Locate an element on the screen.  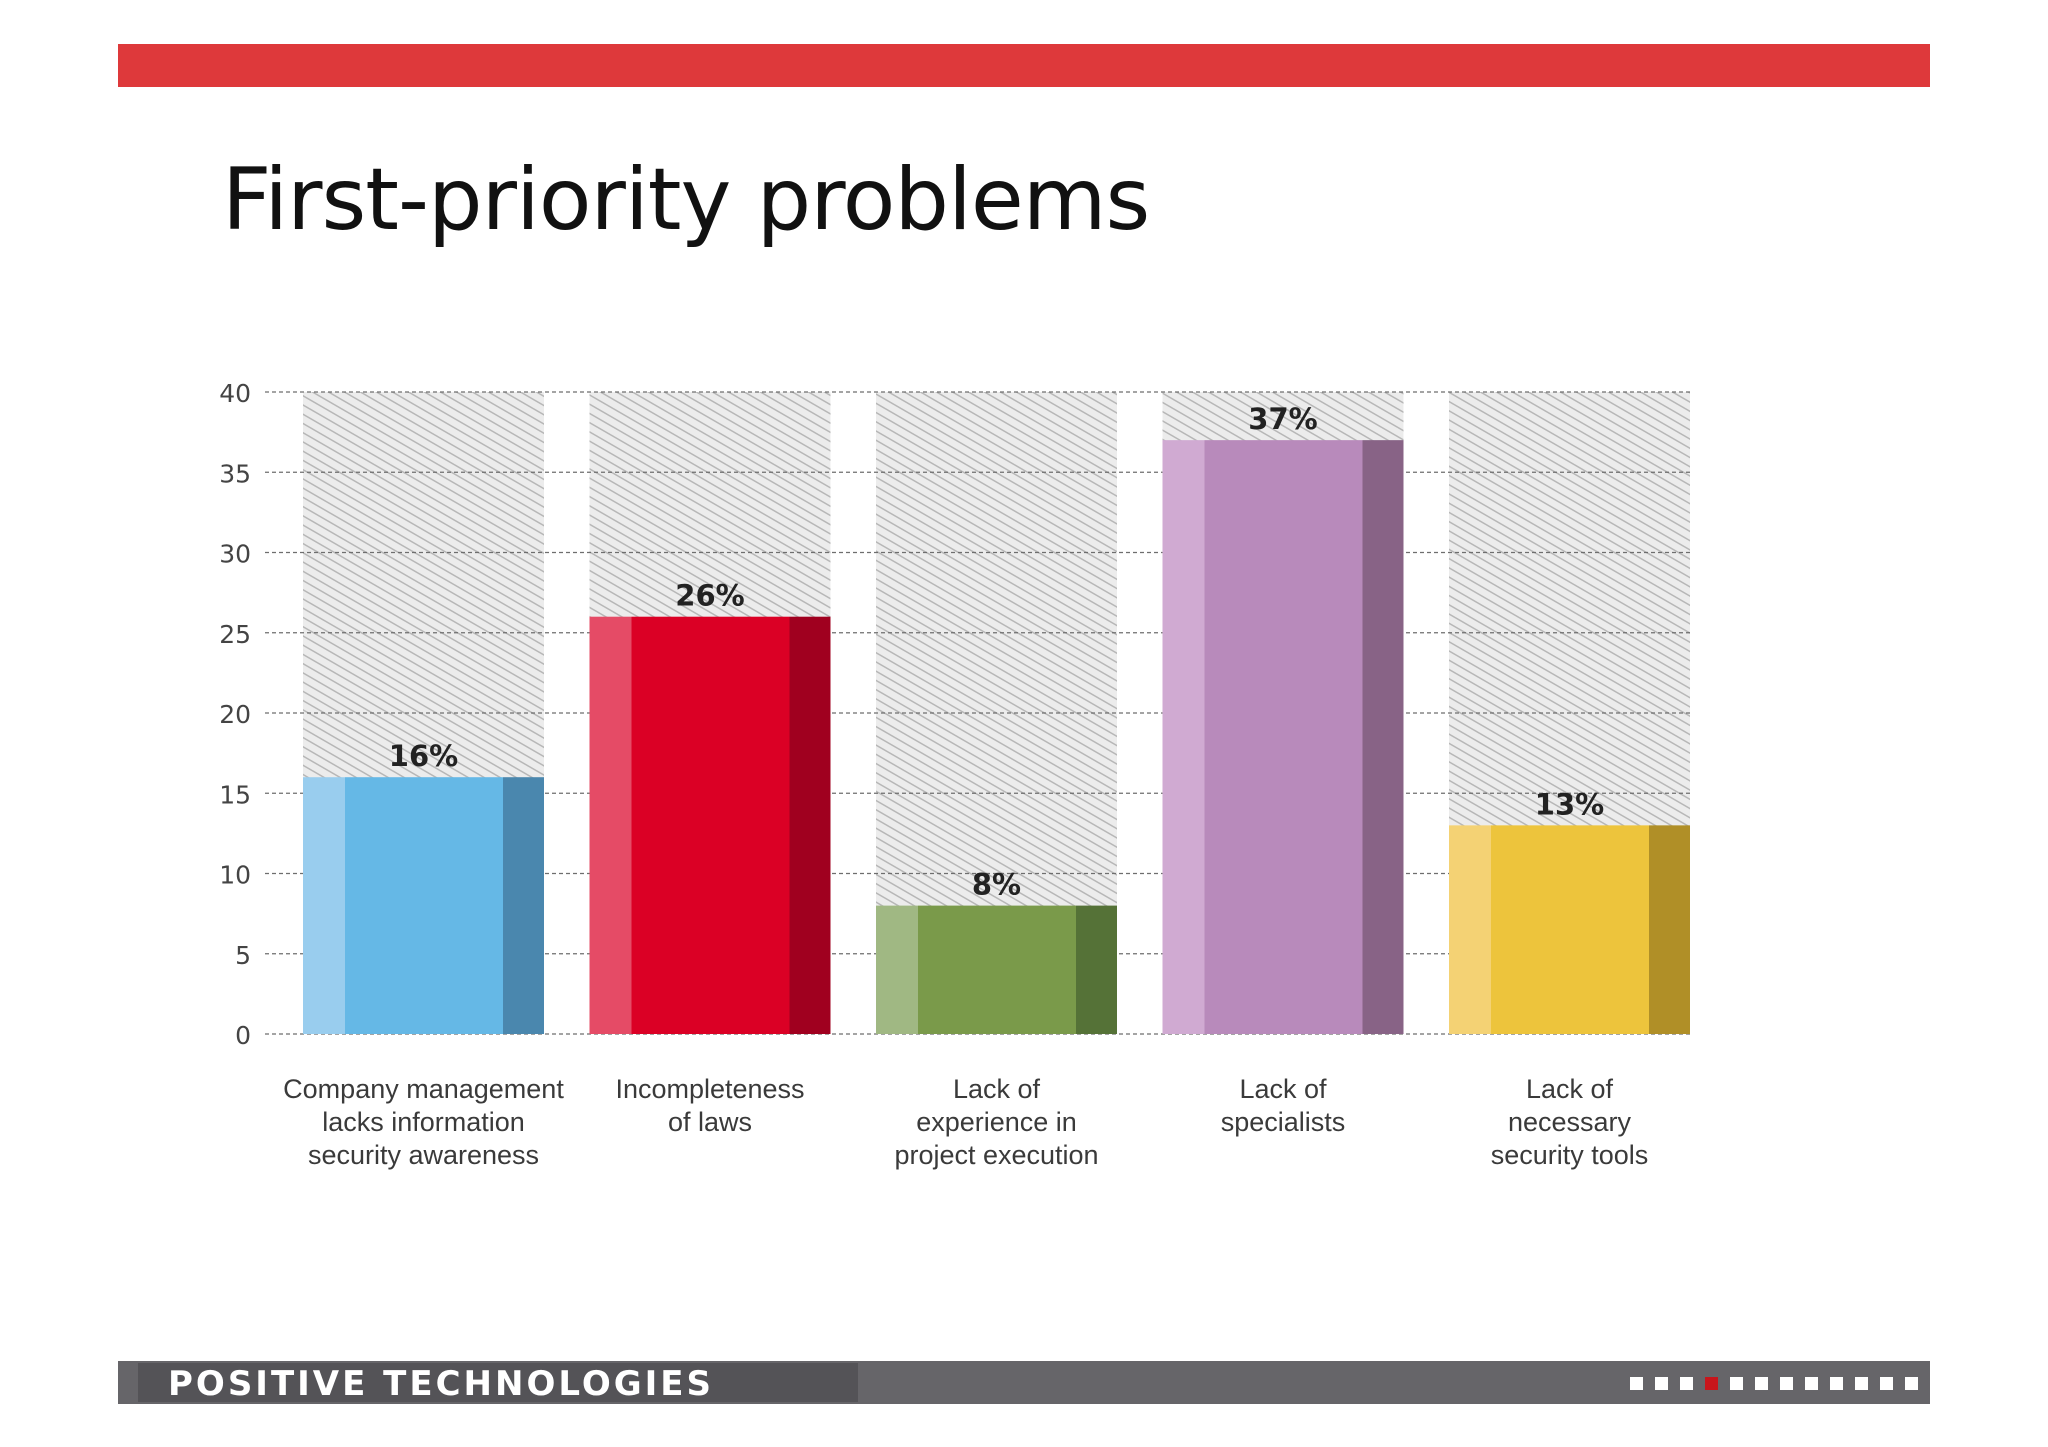
bar-value-label: 13% is located at coordinates (1569, 804).